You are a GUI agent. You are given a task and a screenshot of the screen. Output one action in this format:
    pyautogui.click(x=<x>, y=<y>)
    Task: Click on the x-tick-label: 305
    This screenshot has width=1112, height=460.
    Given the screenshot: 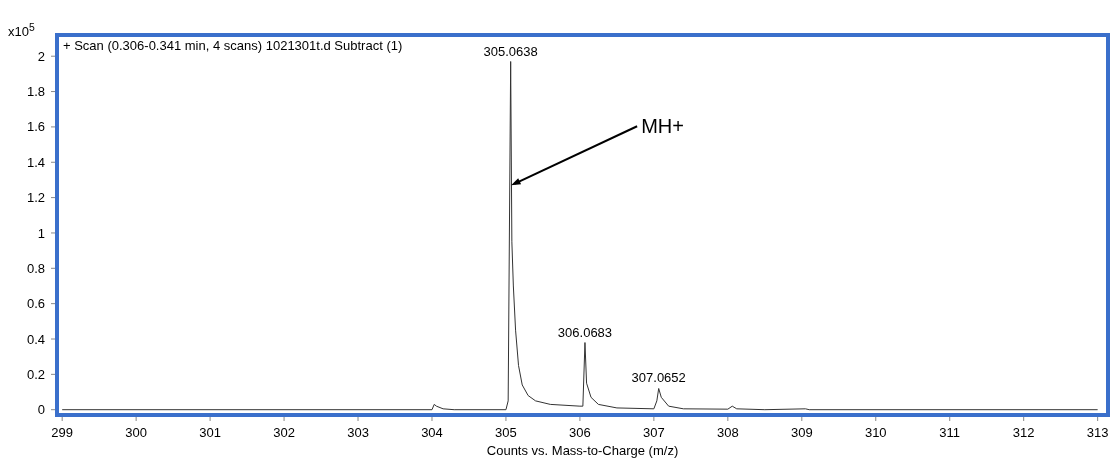 What is the action you would take?
    pyautogui.click(x=506, y=432)
    